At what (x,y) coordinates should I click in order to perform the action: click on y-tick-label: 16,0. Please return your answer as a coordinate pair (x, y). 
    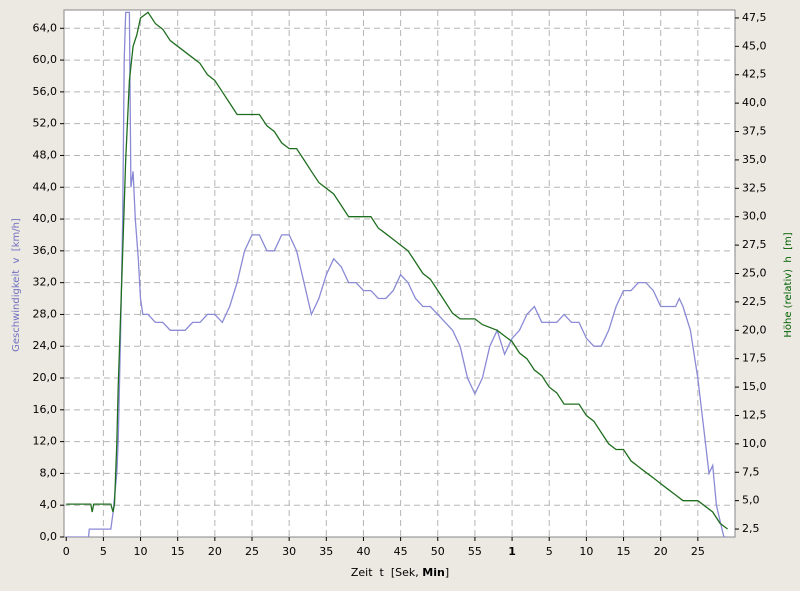
    Looking at the image, I should click on (45, 409).